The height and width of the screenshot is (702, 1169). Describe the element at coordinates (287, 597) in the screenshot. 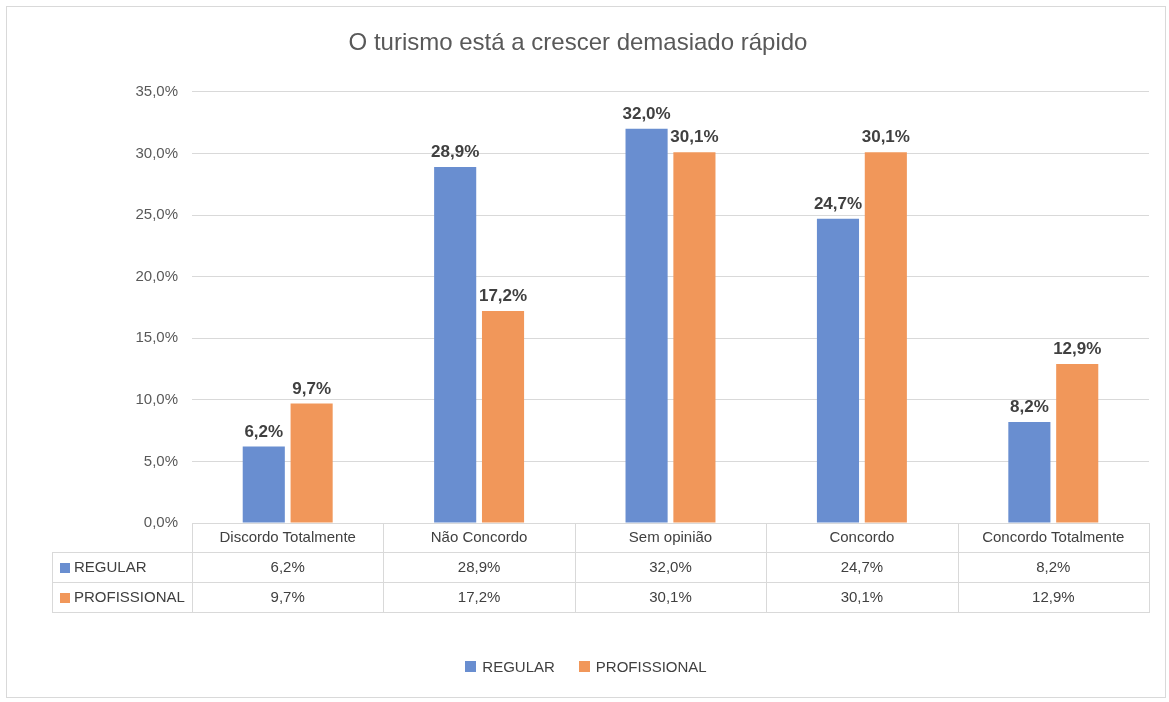

I see `data-label: 9,7%` at that location.